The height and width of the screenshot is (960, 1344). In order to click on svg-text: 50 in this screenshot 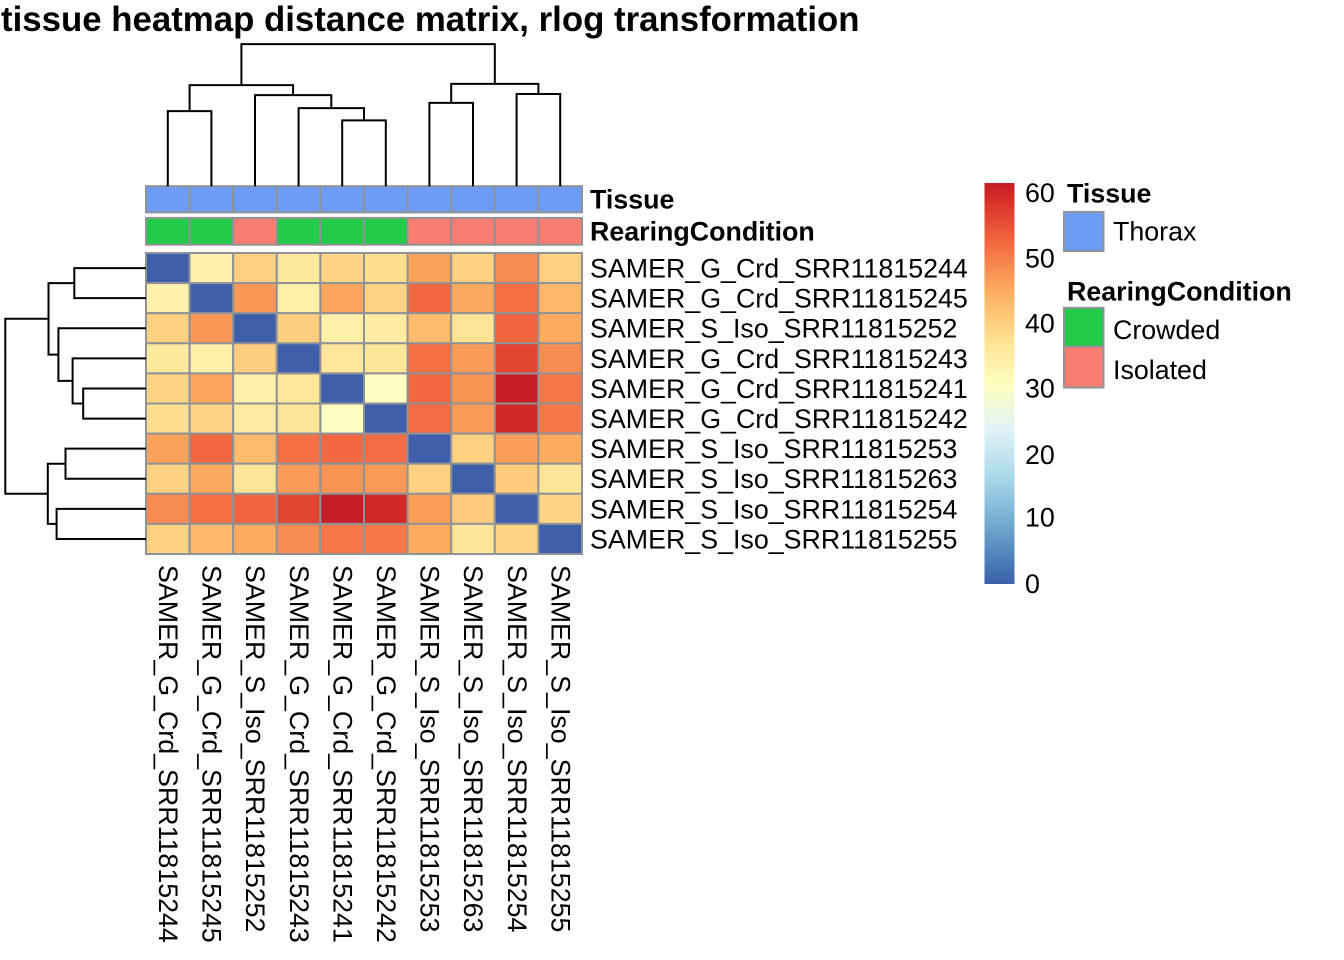, I will do `click(1040, 259)`.